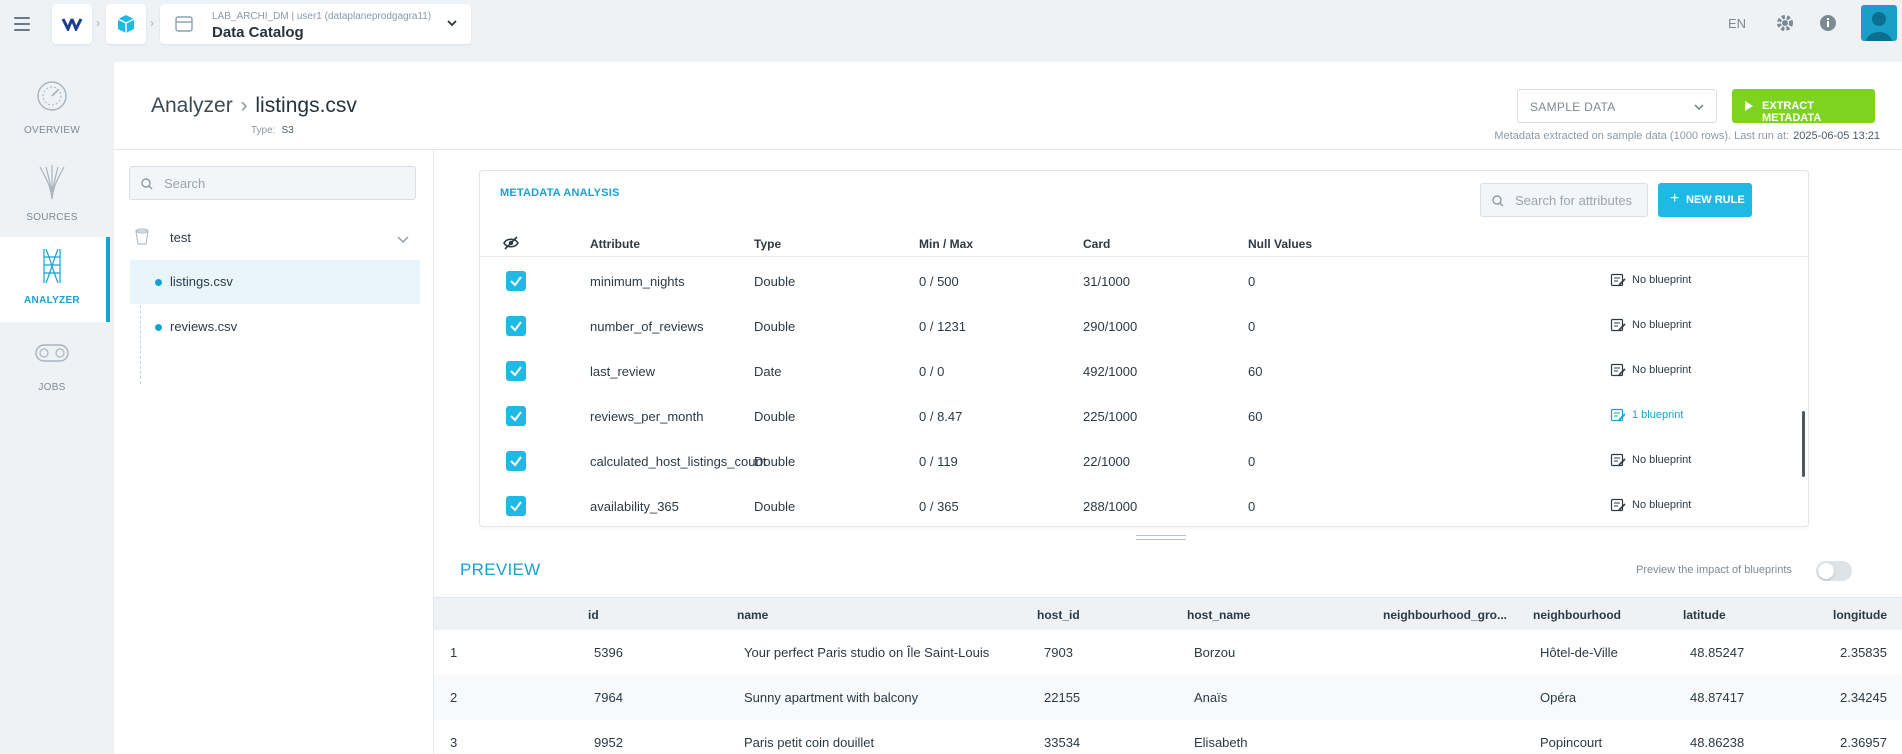 The height and width of the screenshot is (754, 1902). I want to click on bucket-icon, so click(142, 236).